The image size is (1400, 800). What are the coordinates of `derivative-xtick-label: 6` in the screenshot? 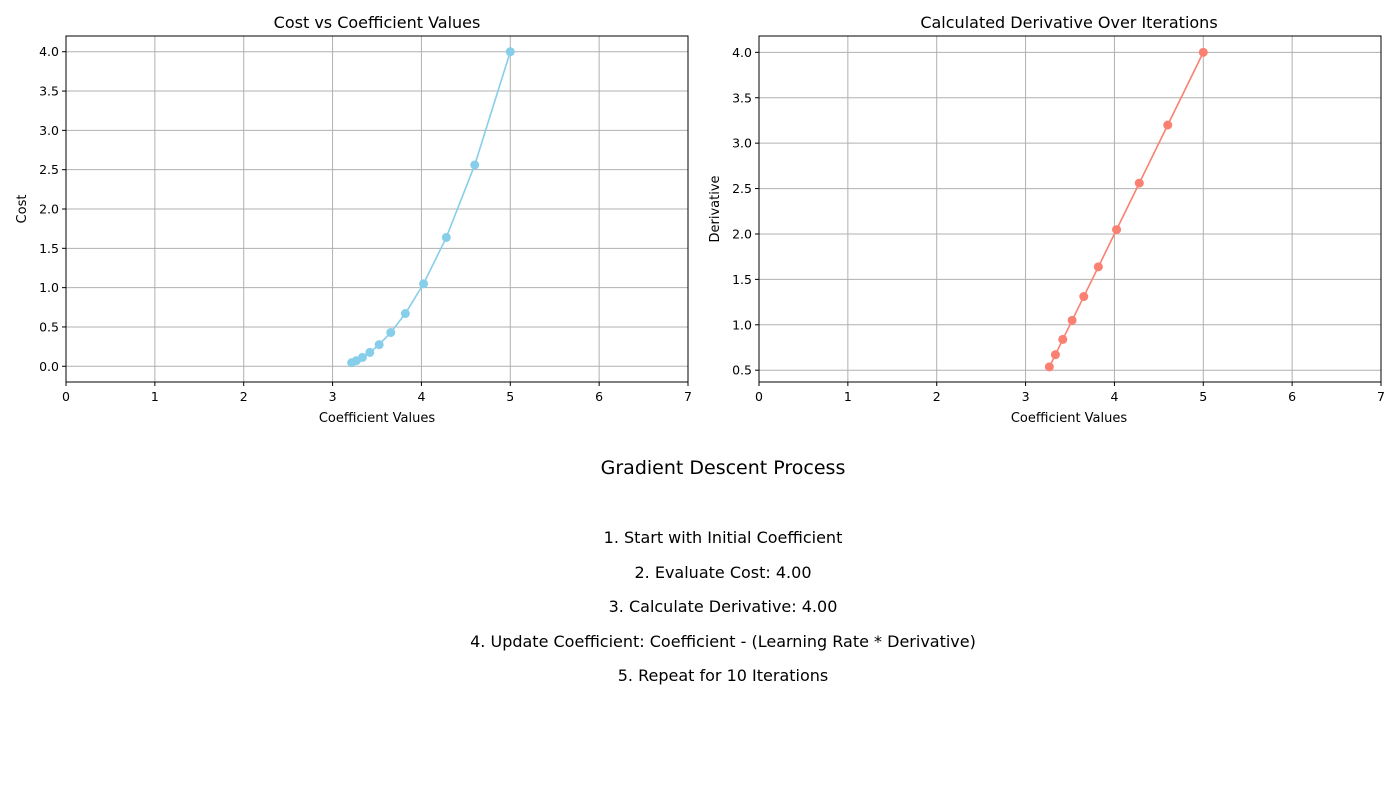 It's located at (1292, 396).